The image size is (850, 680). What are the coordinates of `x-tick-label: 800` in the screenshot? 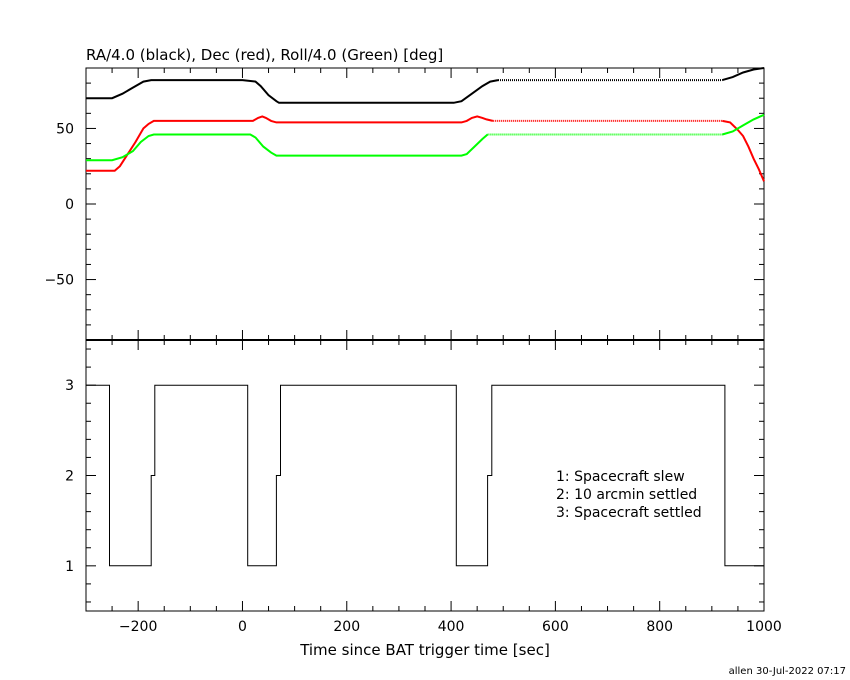 It's located at (659, 627).